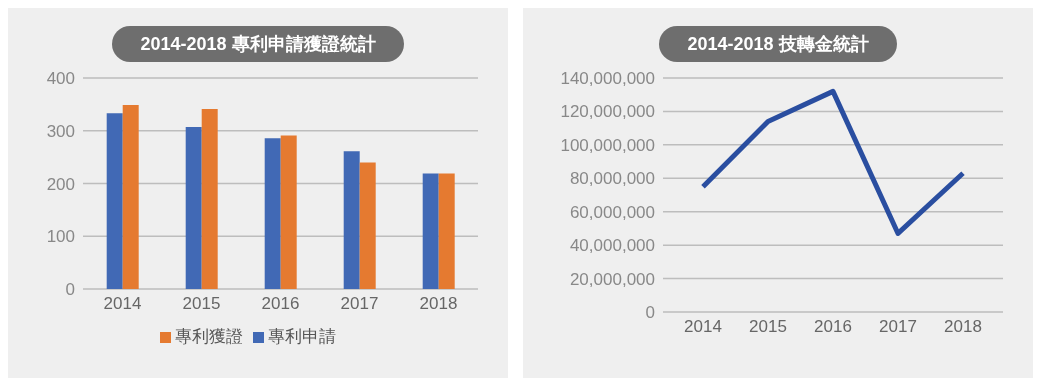  What do you see at coordinates (60, 79) in the screenshot?
I see `y-tick-label: 400` at bounding box center [60, 79].